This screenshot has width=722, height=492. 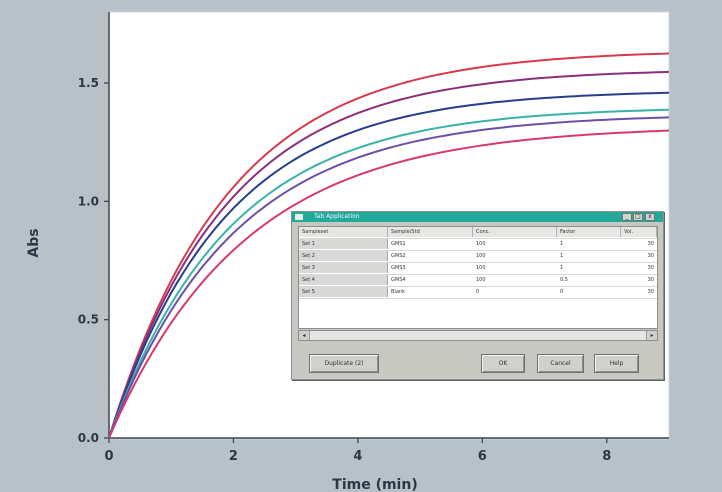 What do you see at coordinates (357, 456) in the screenshot?
I see `x-tick-label: 4` at bounding box center [357, 456].